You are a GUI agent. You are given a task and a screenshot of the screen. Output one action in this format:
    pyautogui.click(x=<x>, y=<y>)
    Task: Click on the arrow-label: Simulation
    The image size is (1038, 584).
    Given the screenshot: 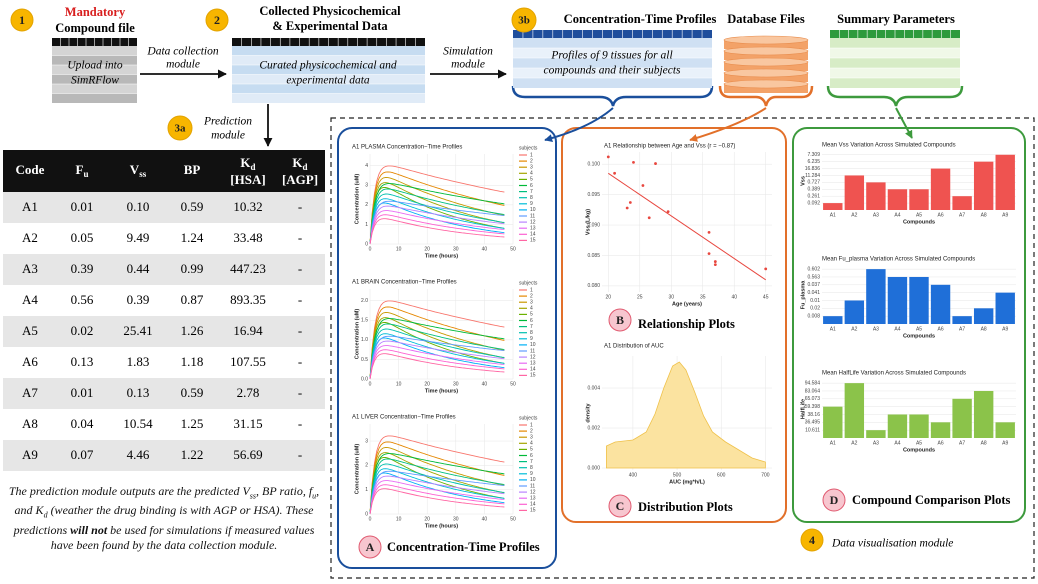 What is the action you would take?
    pyautogui.click(x=468, y=52)
    